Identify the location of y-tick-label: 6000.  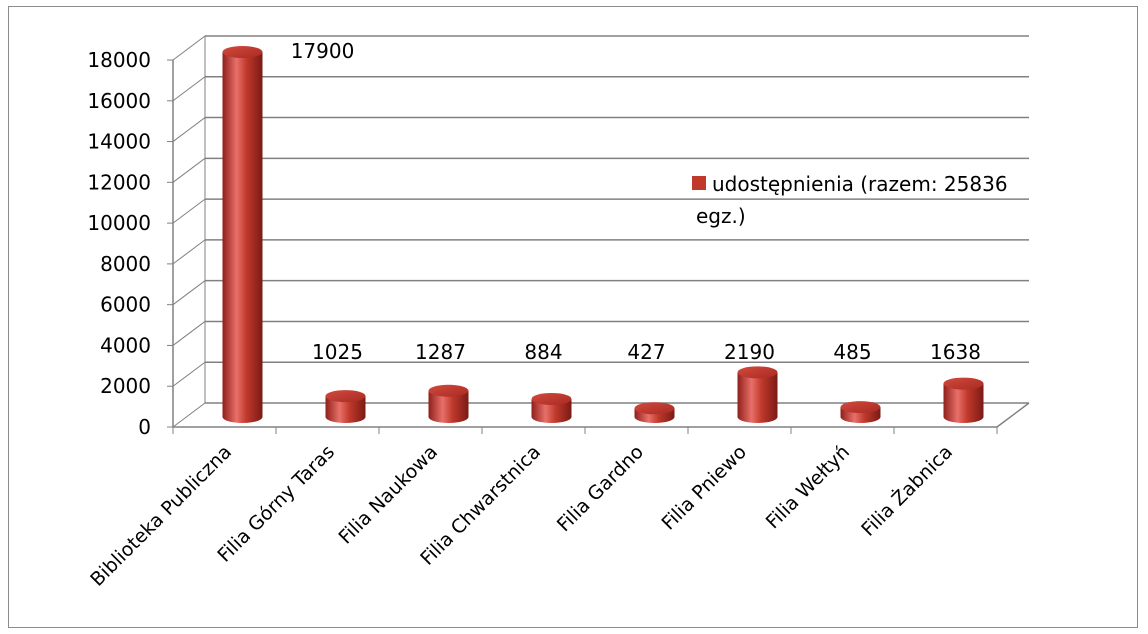
(125, 305).